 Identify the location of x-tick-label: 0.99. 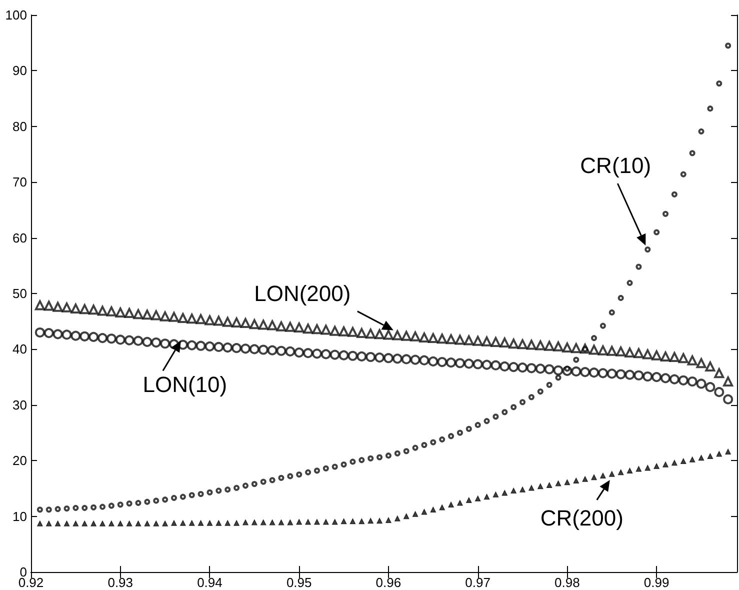
(657, 582).